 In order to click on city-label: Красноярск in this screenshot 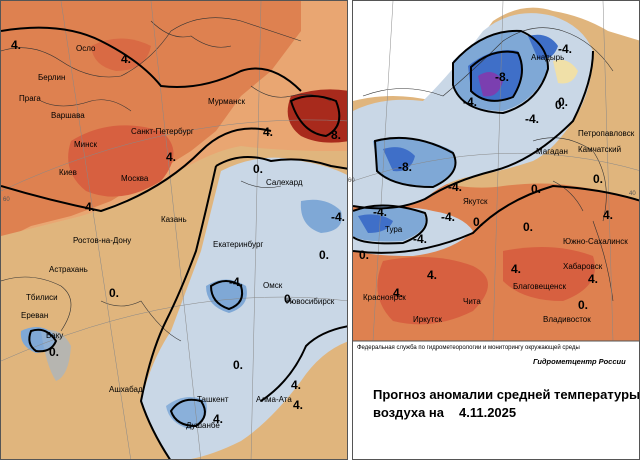, I will do `click(384, 297)`.